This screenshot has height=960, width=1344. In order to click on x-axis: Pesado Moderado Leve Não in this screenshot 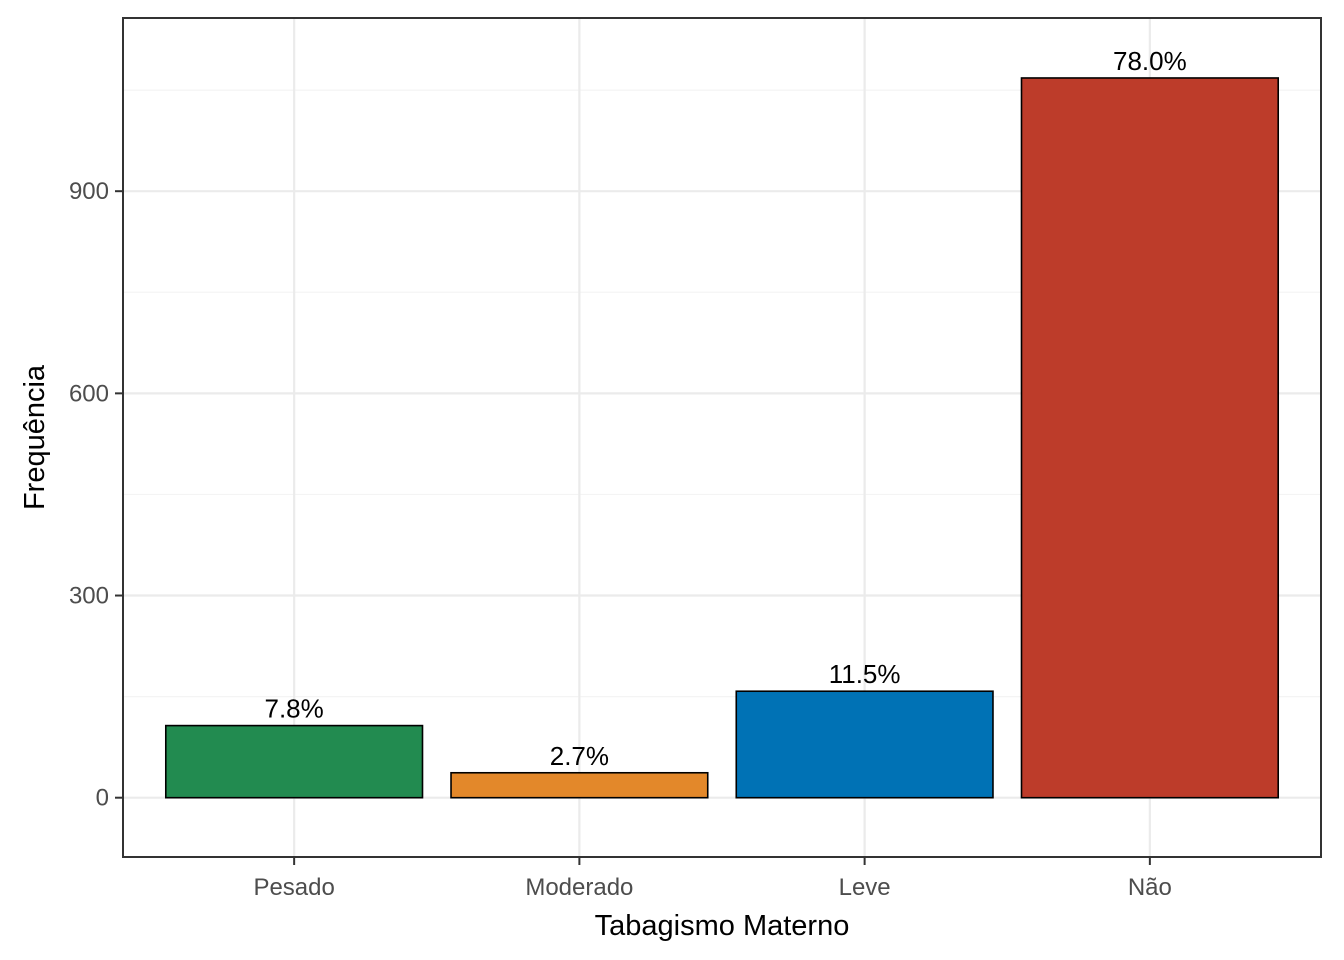, I will do `click(712, 879)`.